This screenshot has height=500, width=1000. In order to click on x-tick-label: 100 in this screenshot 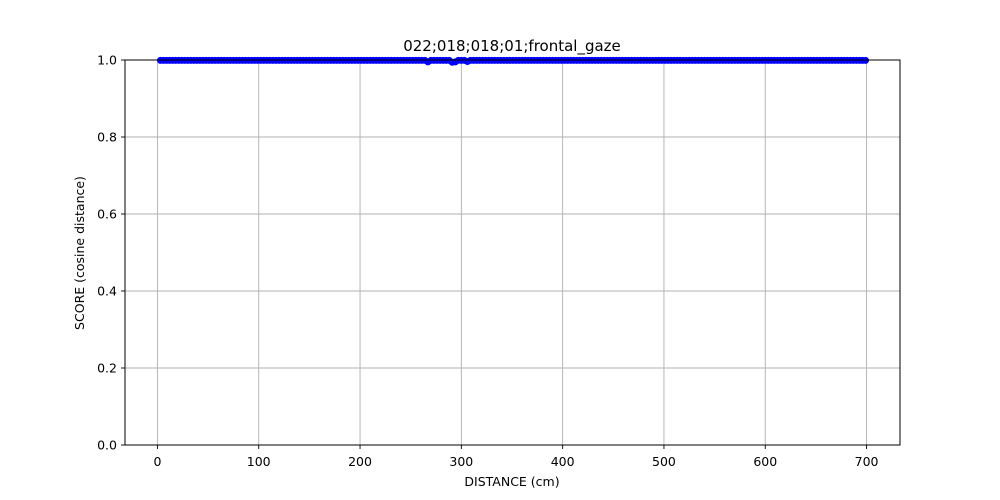, I will do `click(259, 461)`.